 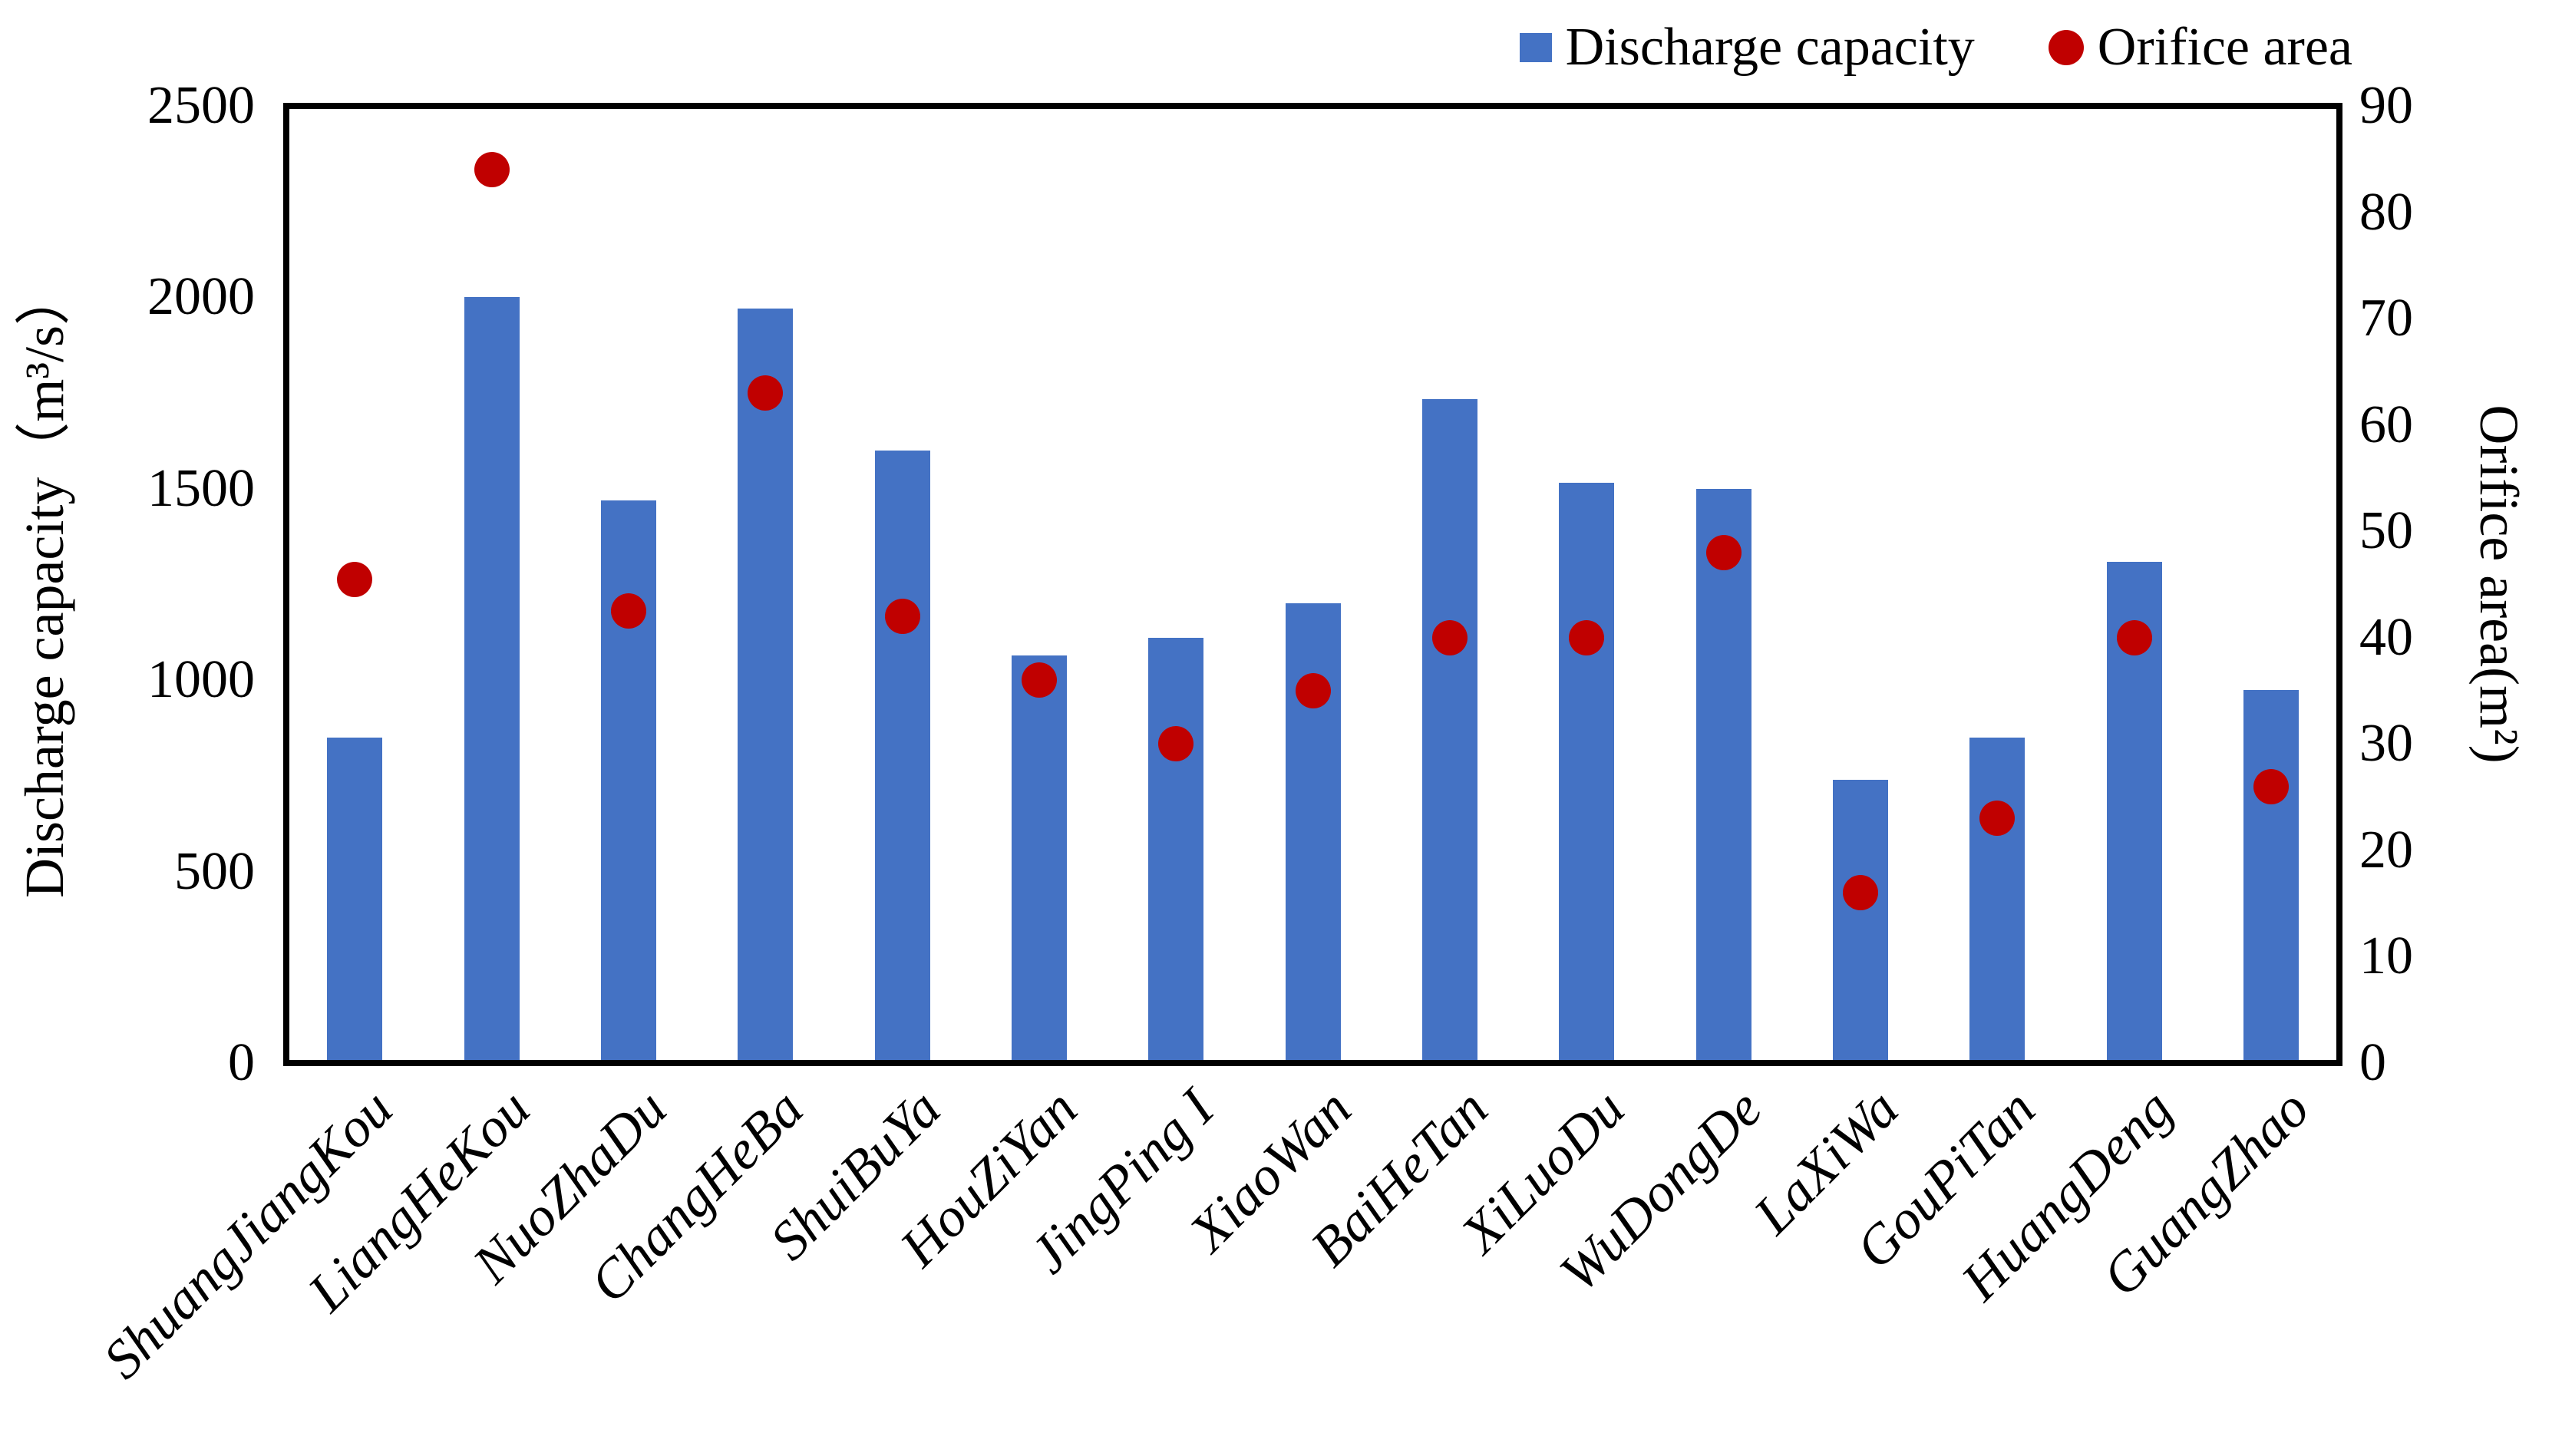 What do you see at coordinates (214, 871) in the screenshot?
I see `left-axis-tick-label: 500` at bounding box center [214, 871].